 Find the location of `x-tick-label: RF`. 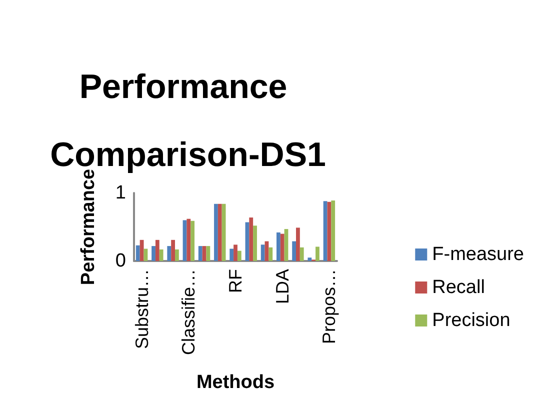

x-tick-label: RF is located at coordinates (236, 281).